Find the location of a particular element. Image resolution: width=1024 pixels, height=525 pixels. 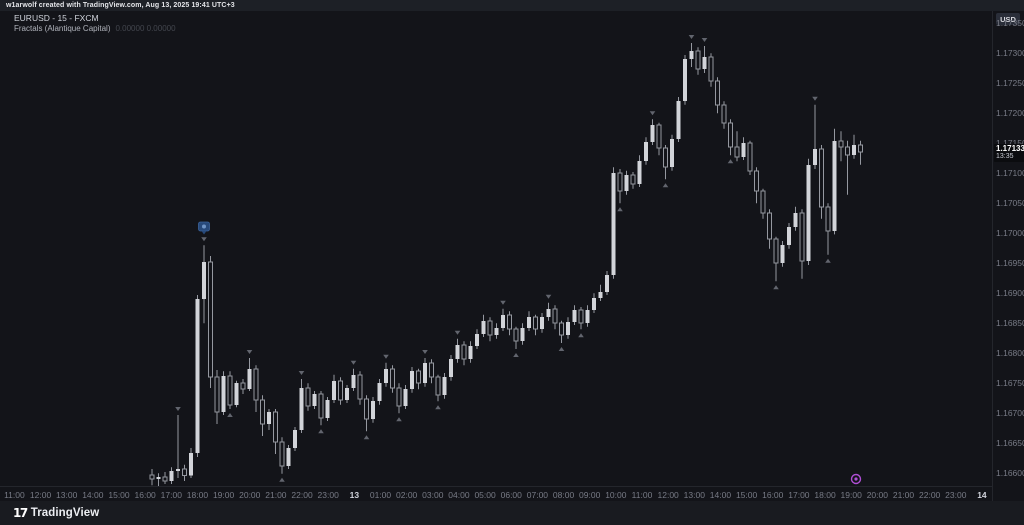

timeline-event-icon is located at coordinates (856, 479).